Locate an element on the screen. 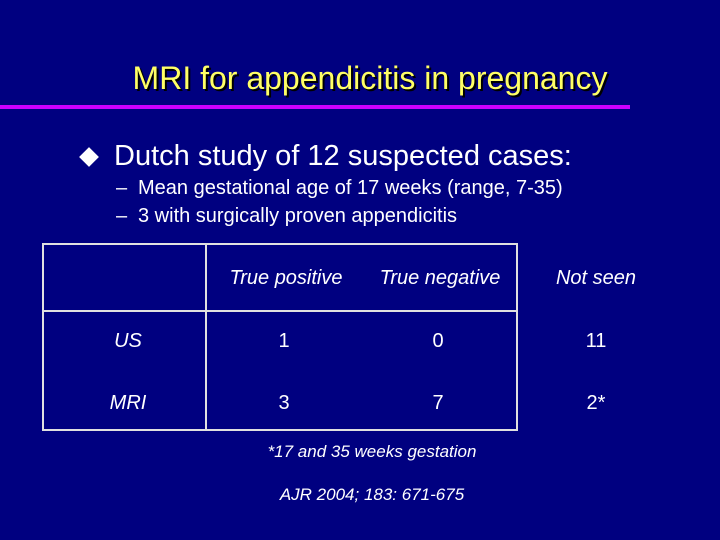  us-true-positive: 1 is located at coordinates (284, 341).